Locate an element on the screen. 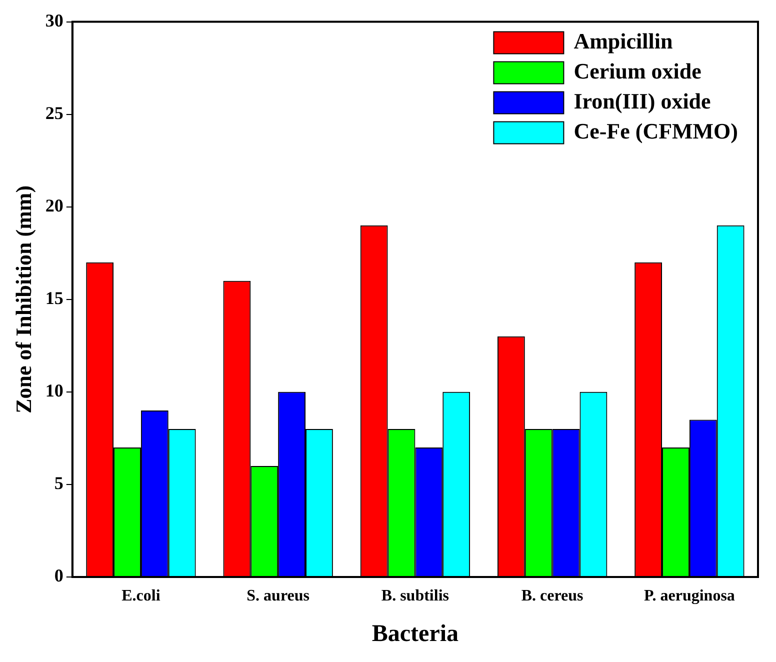 This screenshot has width=776, height=662. y-tick-label: 5 is located at coordinates (59, 483).